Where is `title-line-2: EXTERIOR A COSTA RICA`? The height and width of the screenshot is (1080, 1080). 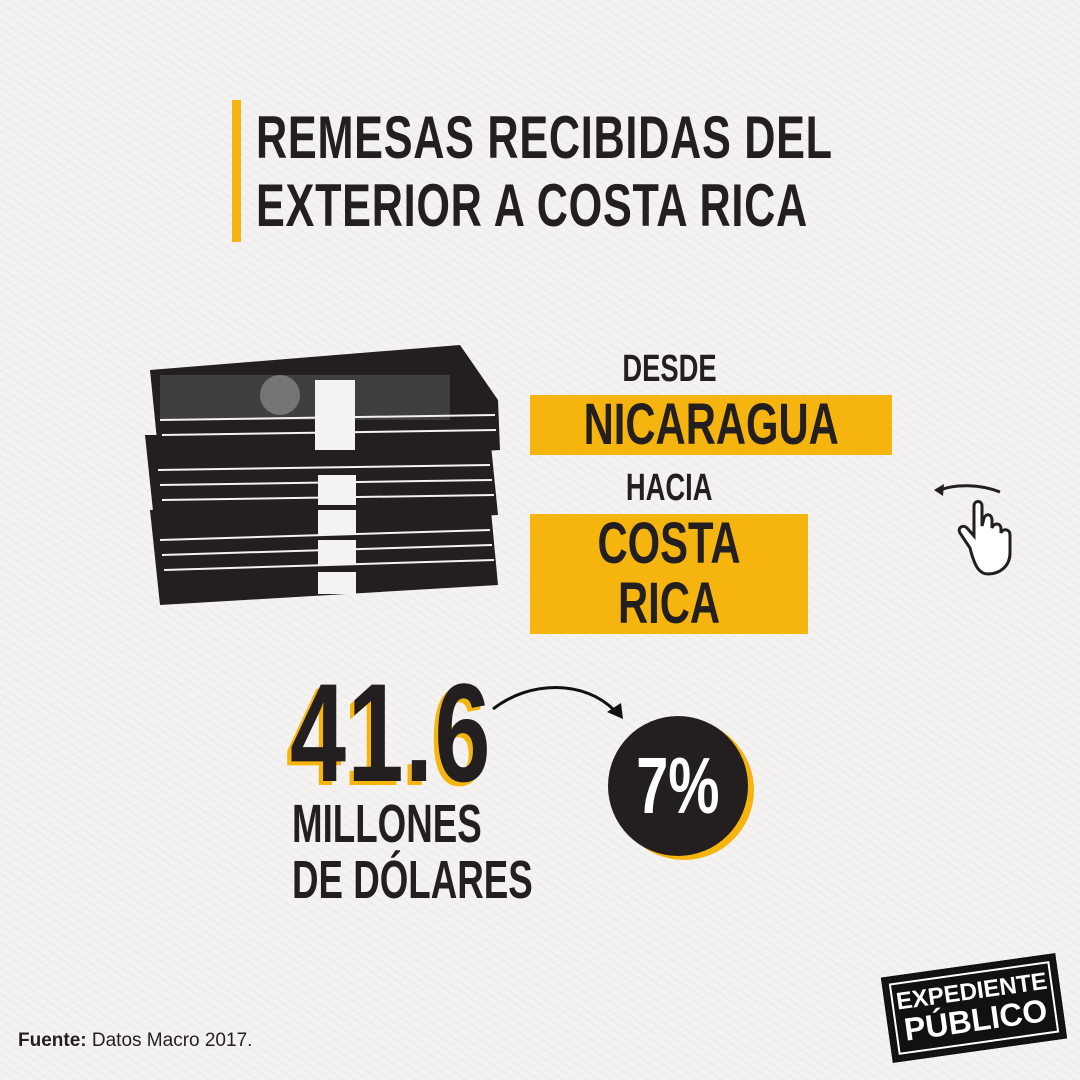
title-line-2: EXTERIOR A COSTA RICA is located at coordinates (532, 205).